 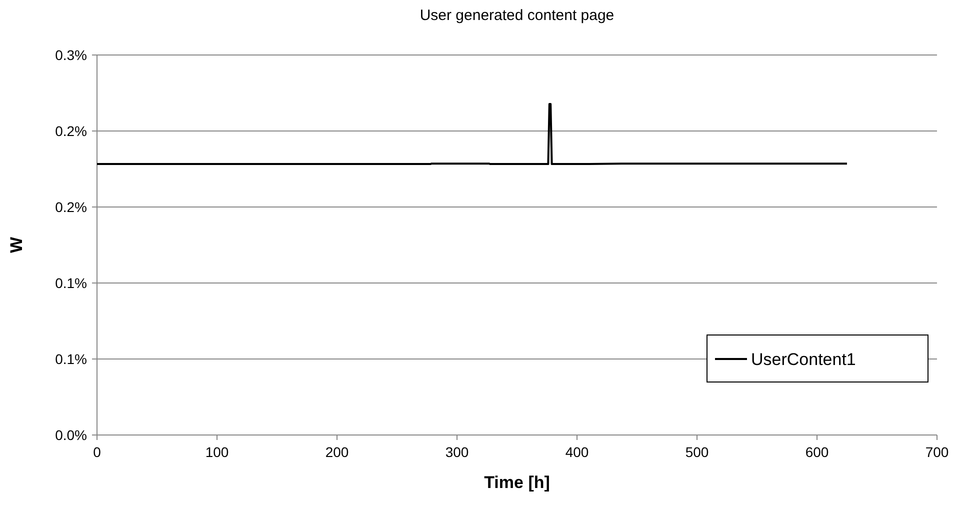 What do you see at coordinates (817, 452) in the screenshot?
I see `x-tick-label: 600` at bounding box center [817, 452].